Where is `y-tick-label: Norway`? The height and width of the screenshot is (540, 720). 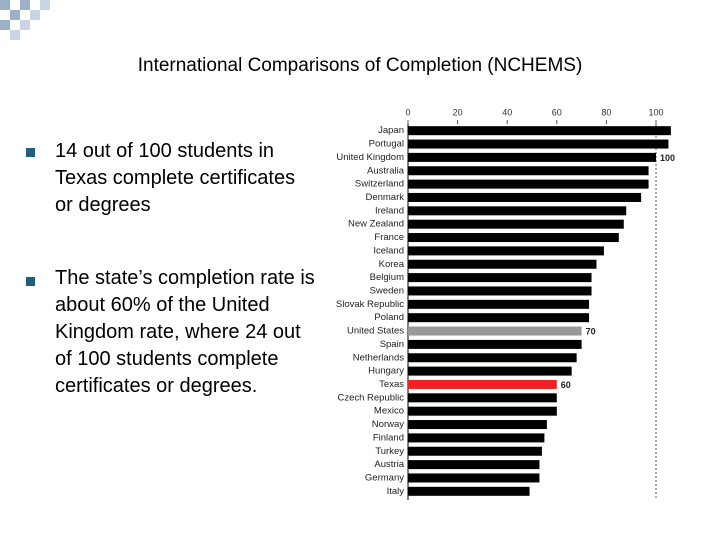 y-tick-label: Norway is located at coordinates (388, 424).